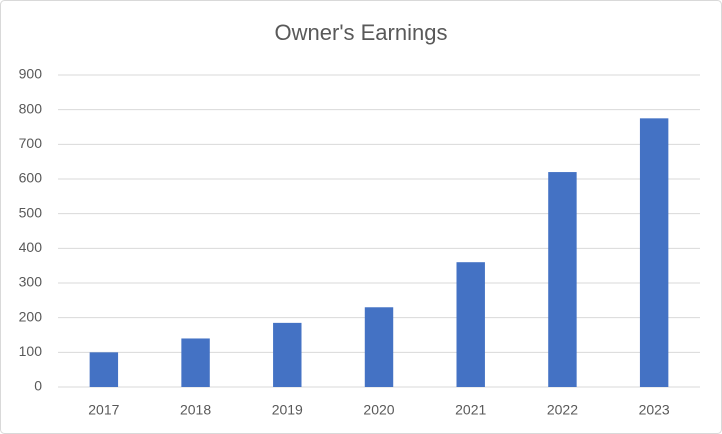 The height and width of the screenshot is (434, 722). Describe the element at coordinates (31, 143) in the screenshot. I see `y-tick-label: 700` at that location.